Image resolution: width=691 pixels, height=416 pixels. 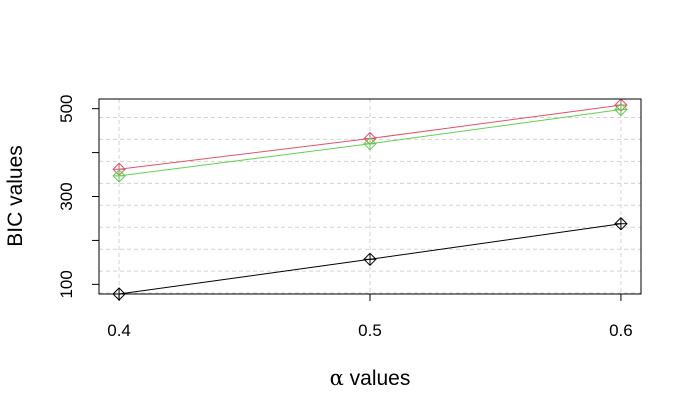 What do you see at coordinates (621, 330) in the screenshot?
I see `x-tick-label: 0.6` at bounding box center [621, 330].